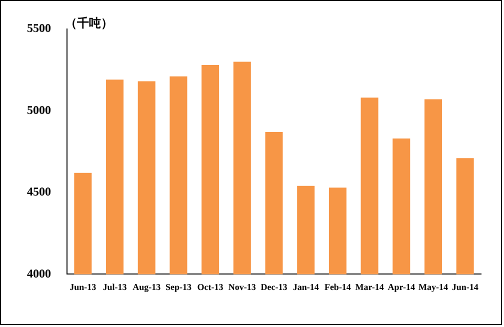 Image resolution: width=504 pixels, height=327 pixels. What do you see at coordinates (274, 287) in the screenshot?
I see `x-tick-label: Dec-13` at bounding box center [274, 287].